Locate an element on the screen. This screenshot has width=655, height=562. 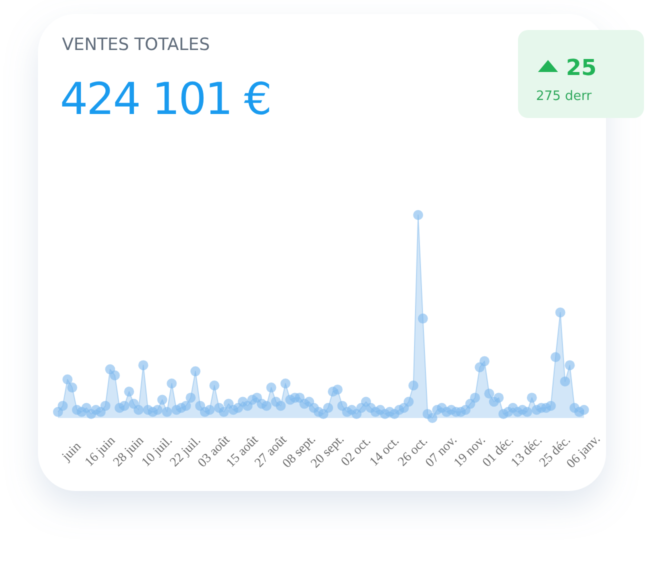
chart-title: VENTES TOTALES is located at coordinates (136, 45).